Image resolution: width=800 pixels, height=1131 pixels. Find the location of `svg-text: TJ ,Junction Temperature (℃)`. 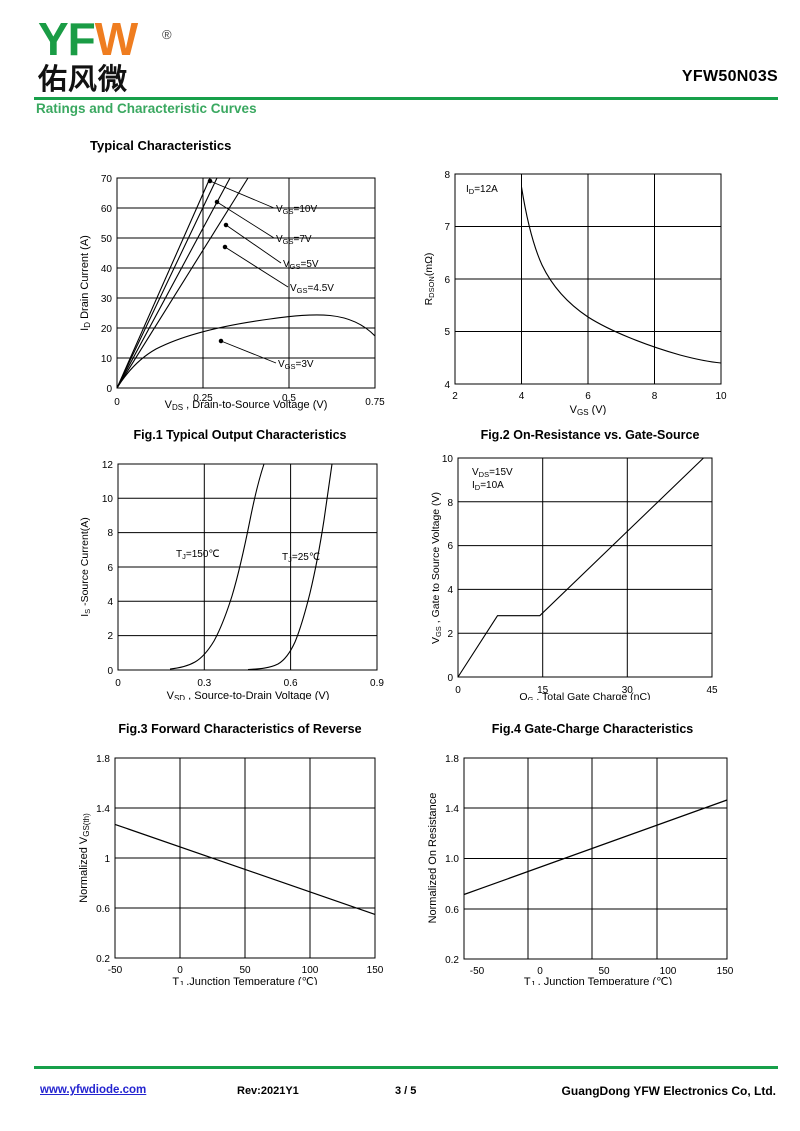

svg-text: TJ ,Junction Temperature (℃) is located at coordinates (244, 980).